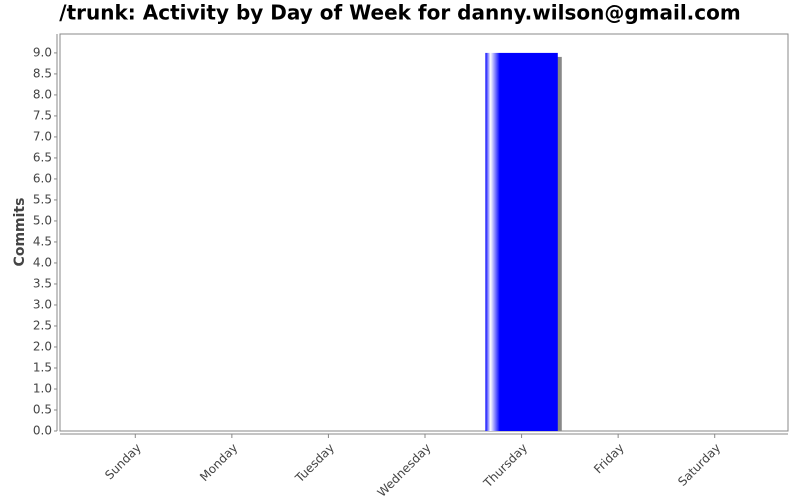  Describe the element at coordinates (42, 115) in the screenshot. I see `y-tick-label: 7.5` at that location.